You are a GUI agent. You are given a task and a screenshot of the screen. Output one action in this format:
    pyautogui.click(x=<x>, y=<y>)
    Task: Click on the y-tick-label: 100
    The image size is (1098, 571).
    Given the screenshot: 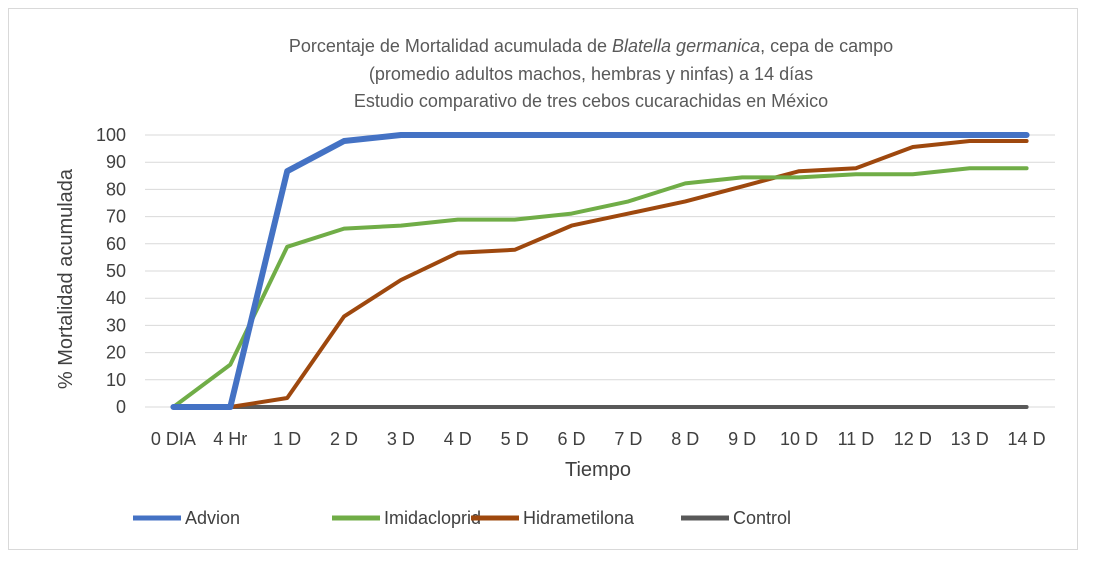 What is the action you would take?
    pyautogui.click(x=111, y=135)
    